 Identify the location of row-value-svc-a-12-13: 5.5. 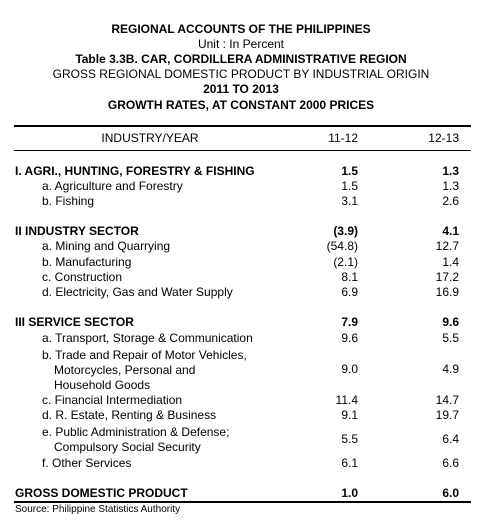
(450, 338).